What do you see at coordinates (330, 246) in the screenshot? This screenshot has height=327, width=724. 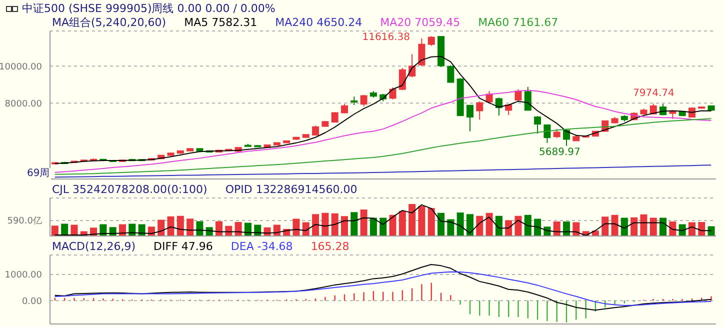 I see `text: 165.28` at bounding box center [330, 246].